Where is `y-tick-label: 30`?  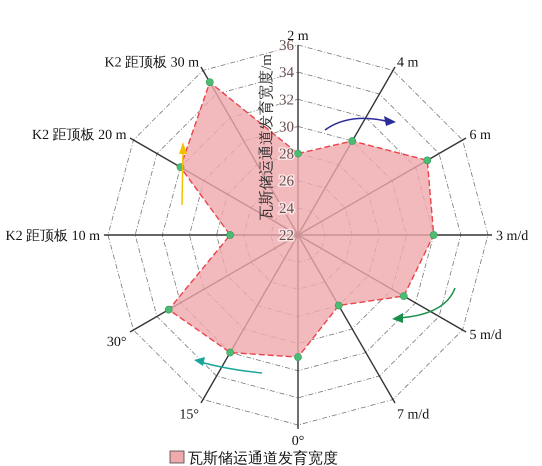 y-tick-label: 30 is located at coordinates (286, 127).